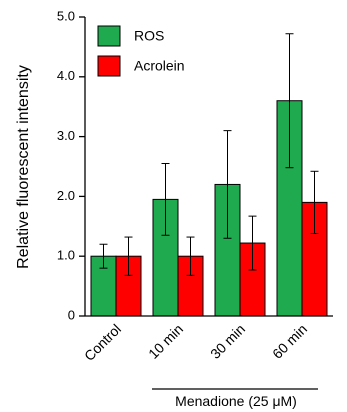 This screenshot has height=412, width=347. I want to click on legend-label-ros: ROS, so click(149, 36).